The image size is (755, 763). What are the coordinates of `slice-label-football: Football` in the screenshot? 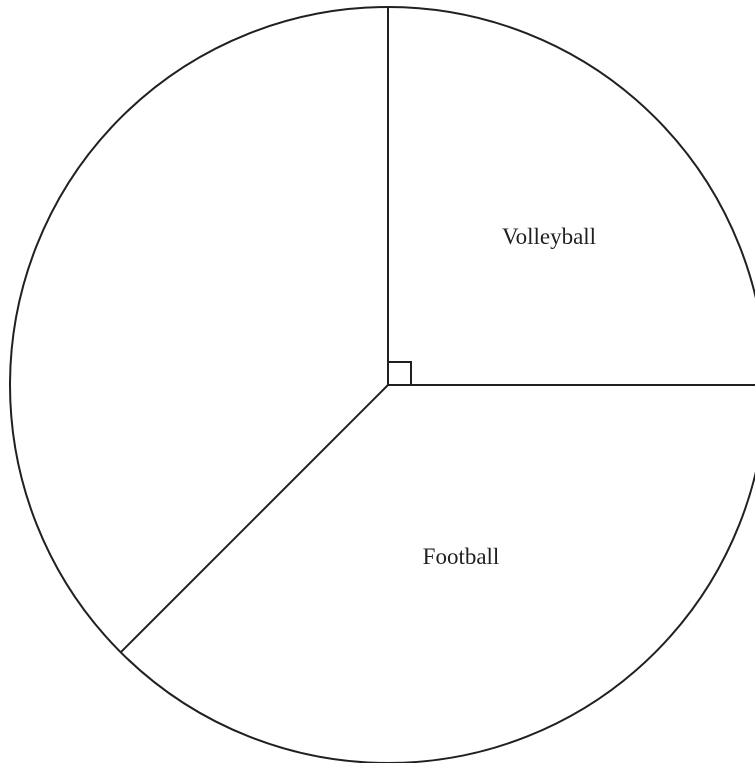 It's located at (461, 556).